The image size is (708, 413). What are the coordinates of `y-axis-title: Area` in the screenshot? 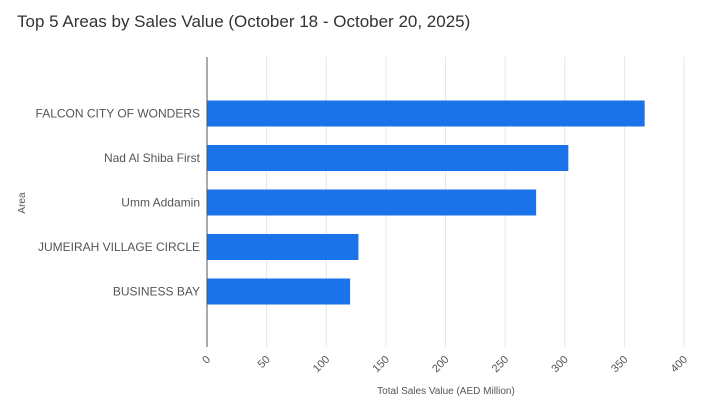 It's located at (22, 203).